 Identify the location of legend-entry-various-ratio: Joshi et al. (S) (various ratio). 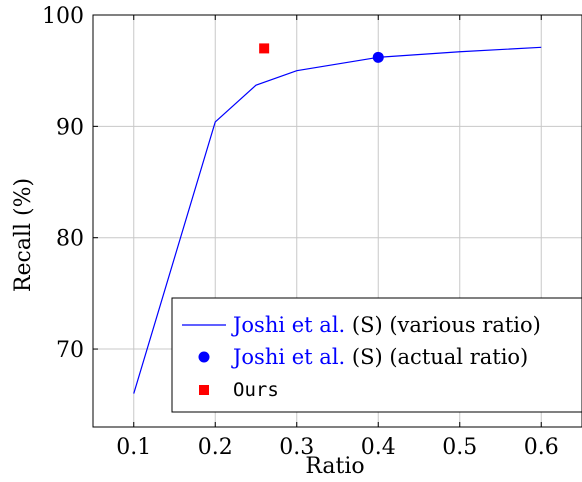
(386, 325).